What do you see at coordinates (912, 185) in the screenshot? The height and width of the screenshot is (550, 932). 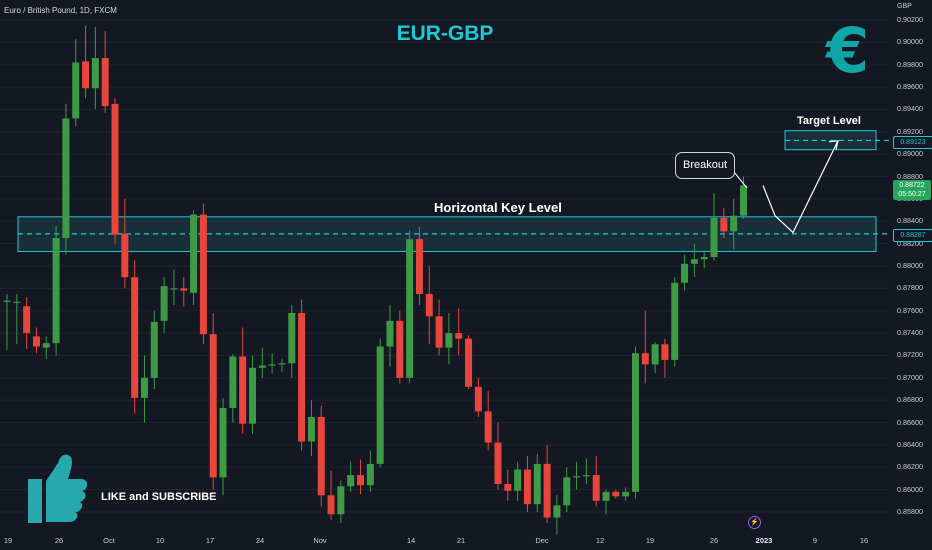 I see `last-price-value: 0.88722` at bounding box center [912, 185].